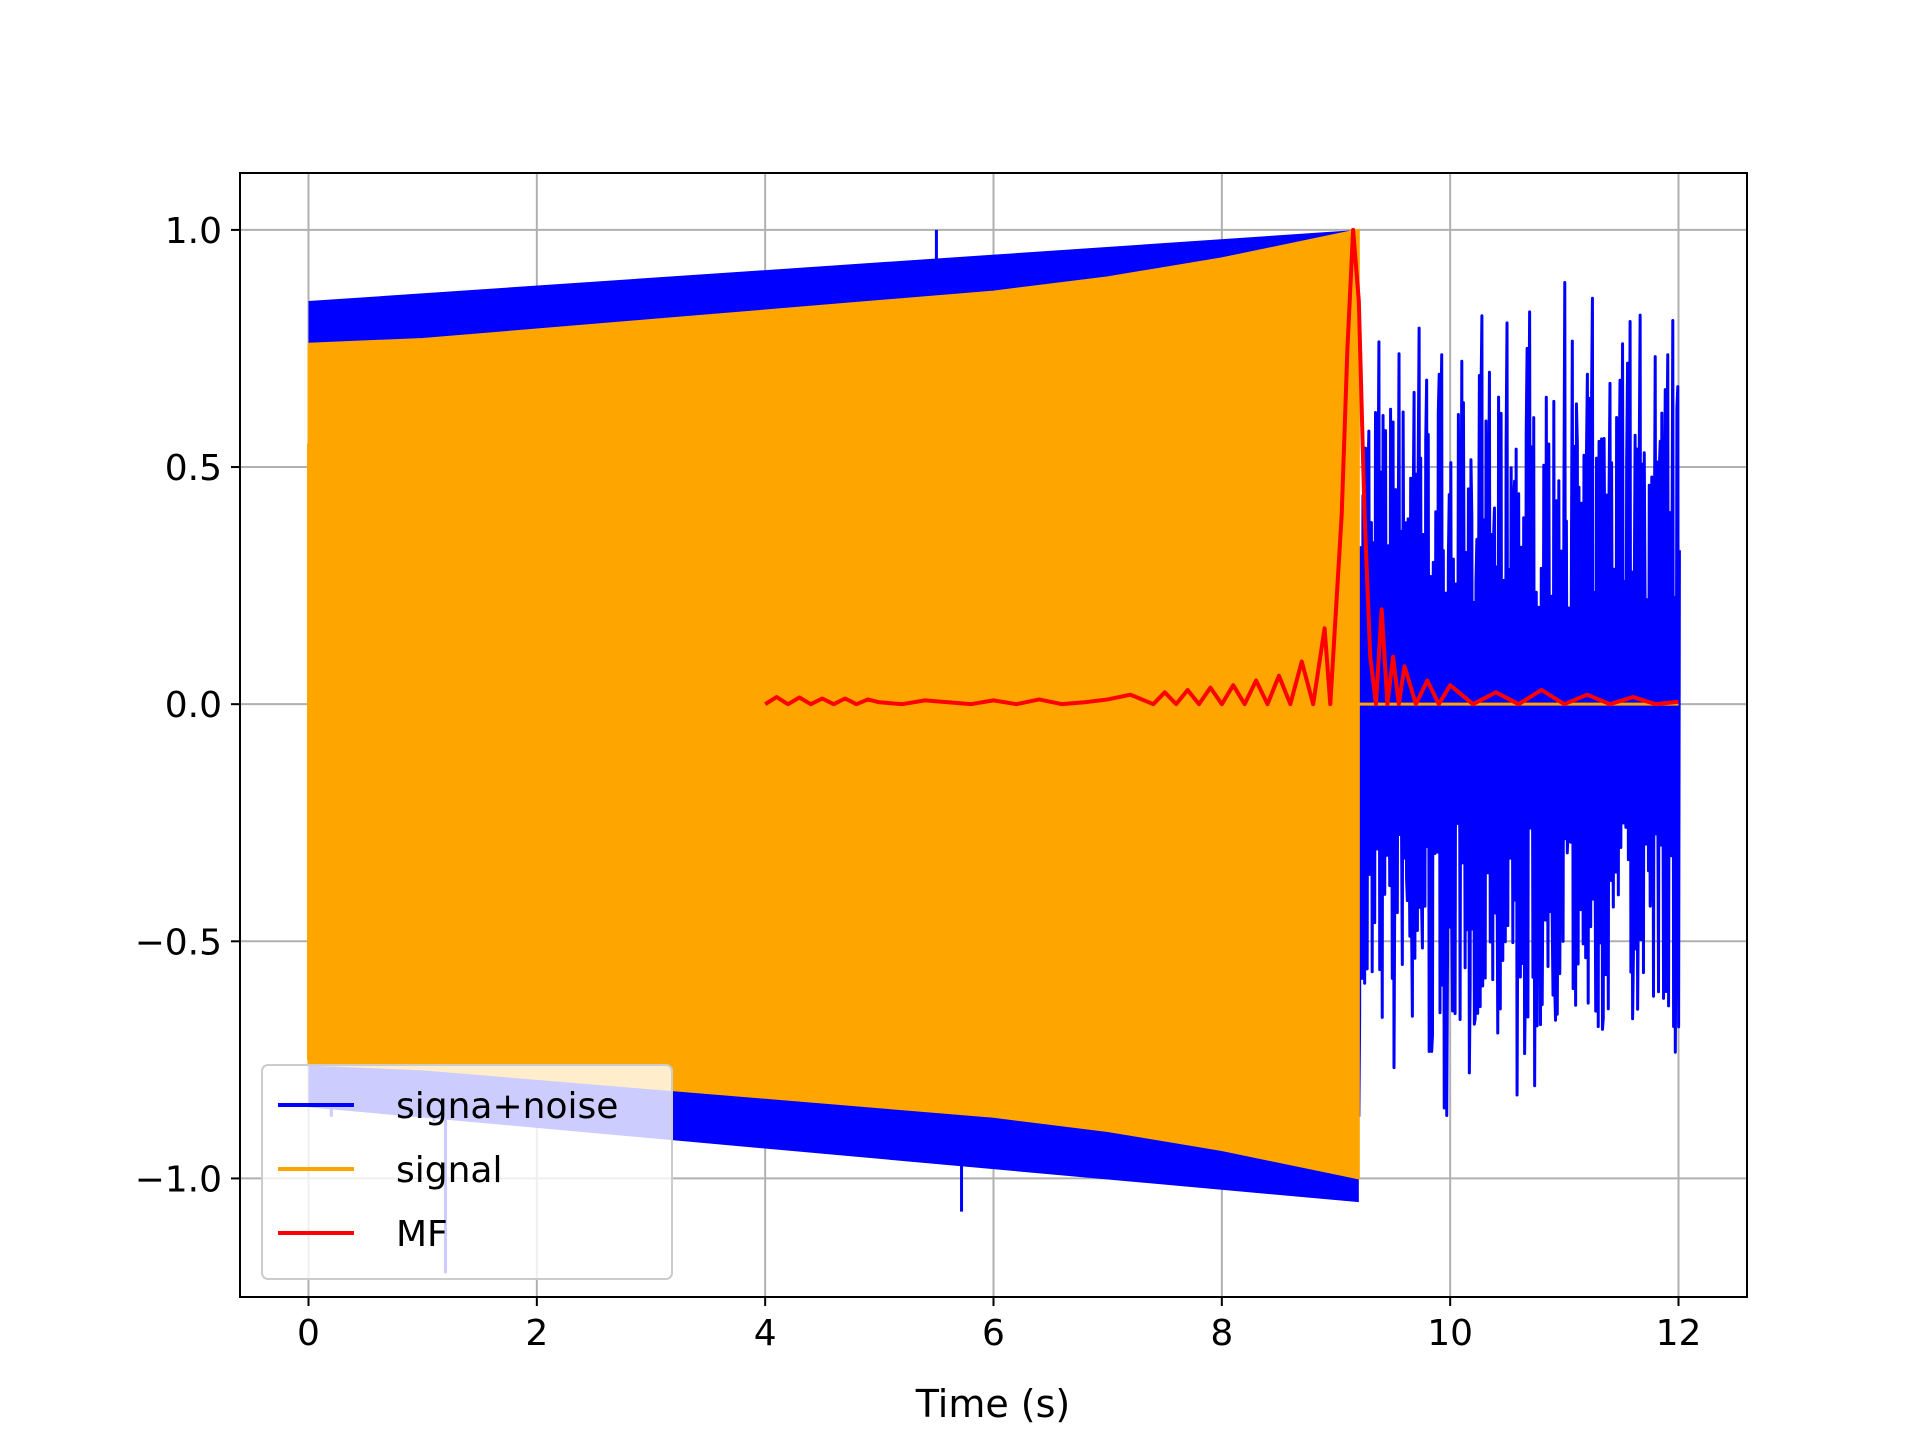 This screenshot has height=1440, width=1920. I want to click on legend-label: MF, so click(422, 1234).